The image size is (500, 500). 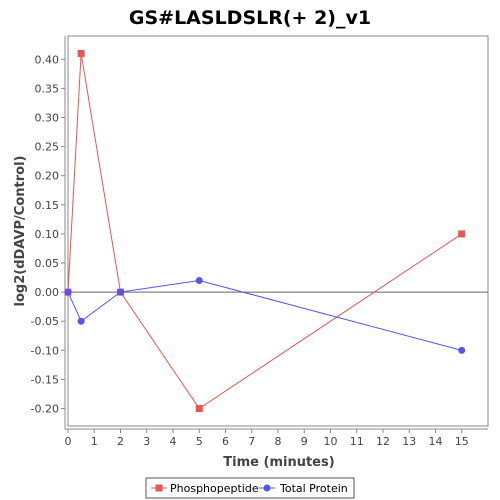 What do you see at coordinates (383, 441) in the screenshot?
I see `x-tick-label: 12` at bounding box center [383, 441].